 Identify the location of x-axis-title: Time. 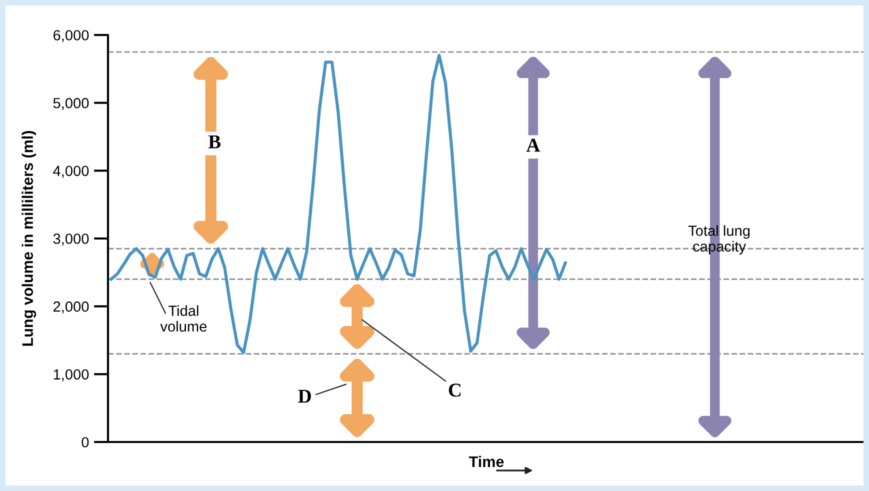
(486, 462).